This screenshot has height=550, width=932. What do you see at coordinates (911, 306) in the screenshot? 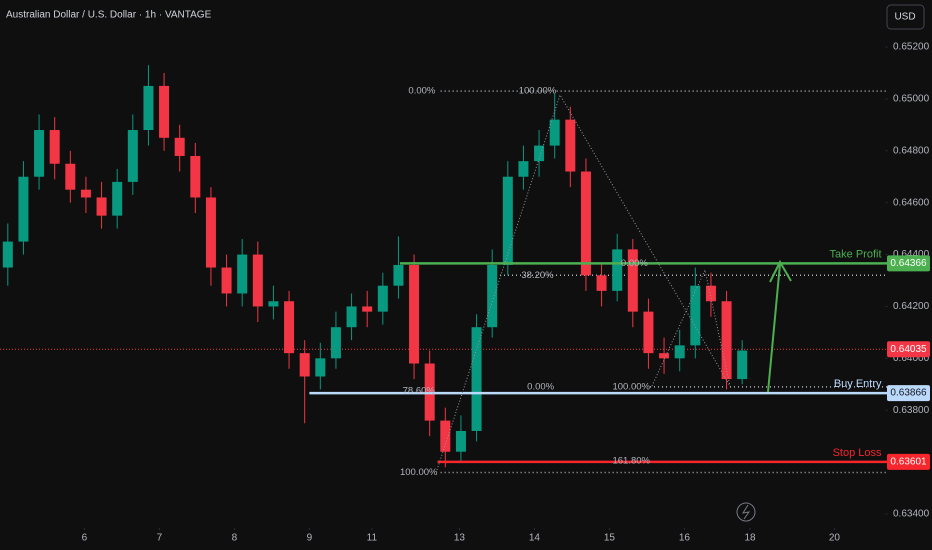
I see `y-tick-label: 0.64200` at bounding box center [911, 306].